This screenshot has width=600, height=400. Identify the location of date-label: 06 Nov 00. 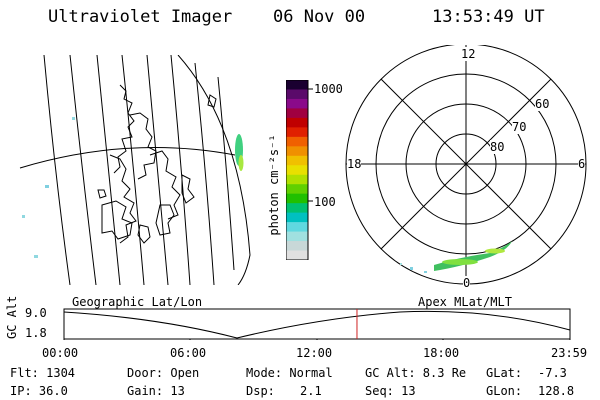
(319, 17).